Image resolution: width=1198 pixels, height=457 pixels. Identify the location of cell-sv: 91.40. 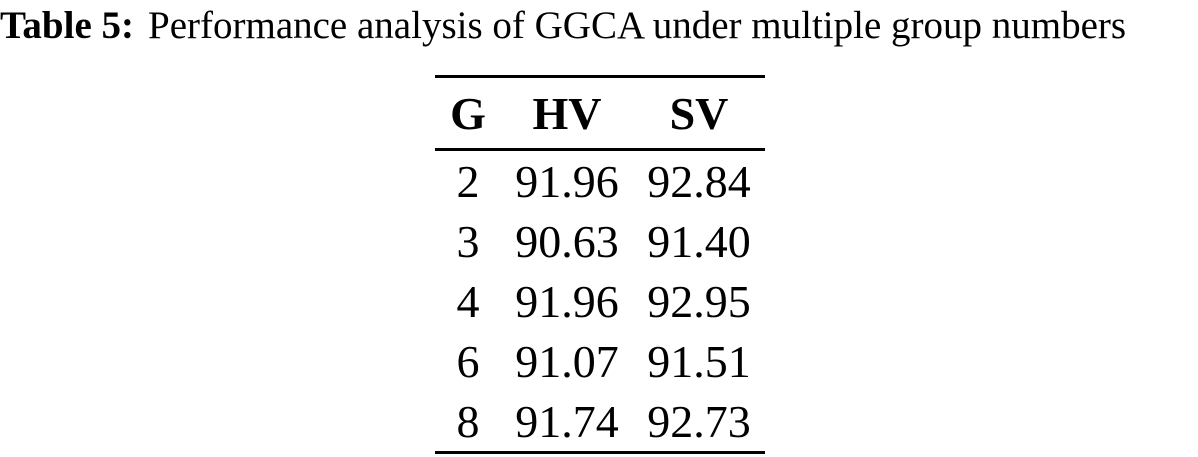
(699, 241).